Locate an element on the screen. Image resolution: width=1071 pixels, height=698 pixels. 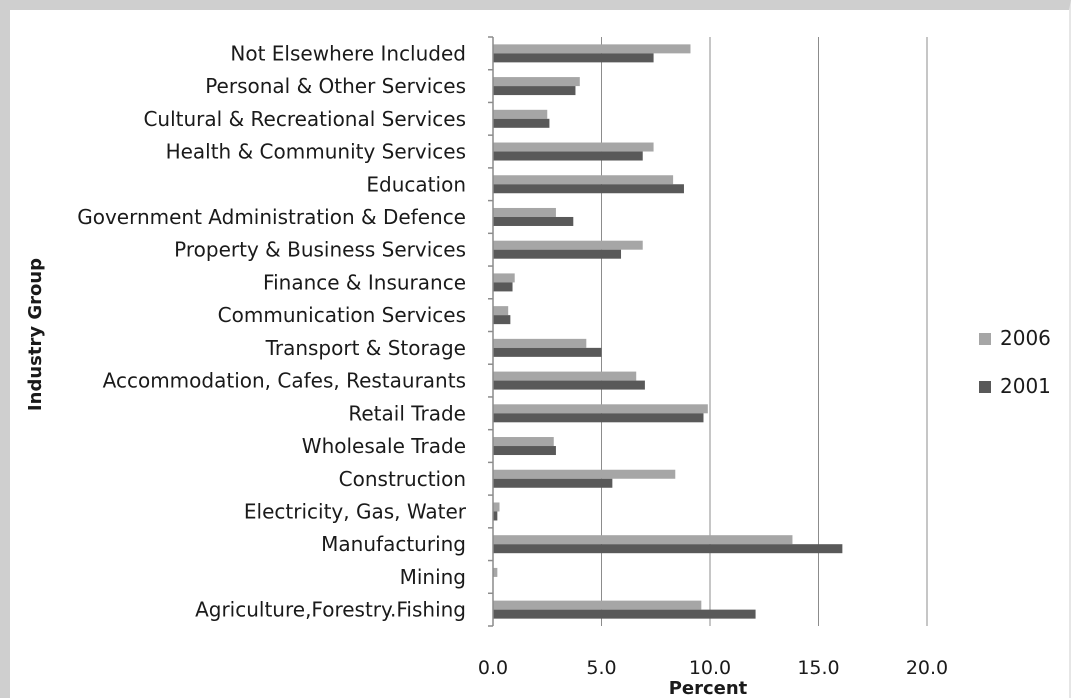
x-tick-label: 0.0 is located at coordinates (493, 668).